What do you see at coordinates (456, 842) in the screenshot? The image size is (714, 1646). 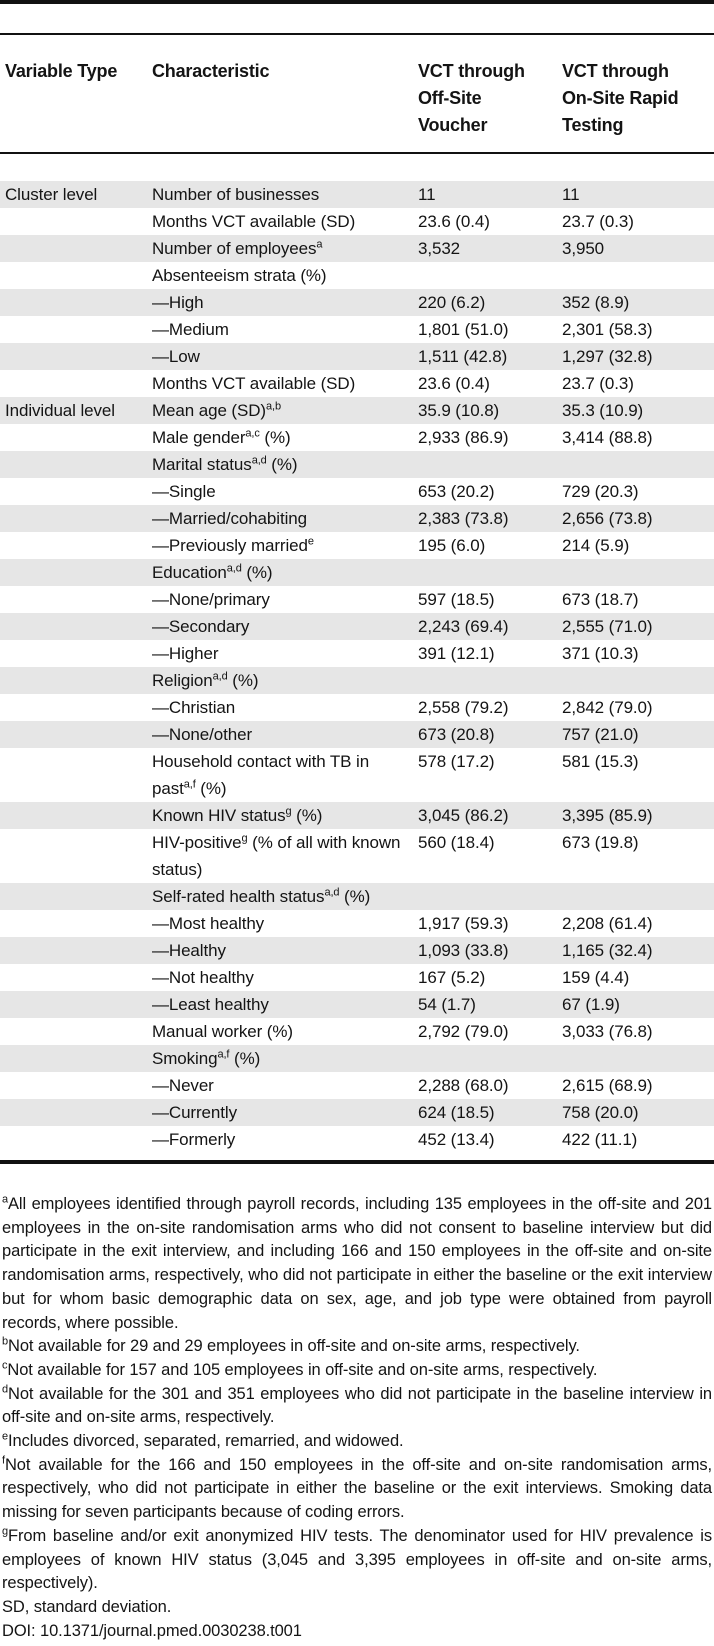 I see `offsite-value-cell: 560 (18.4)` at bounding box center [456, 842].